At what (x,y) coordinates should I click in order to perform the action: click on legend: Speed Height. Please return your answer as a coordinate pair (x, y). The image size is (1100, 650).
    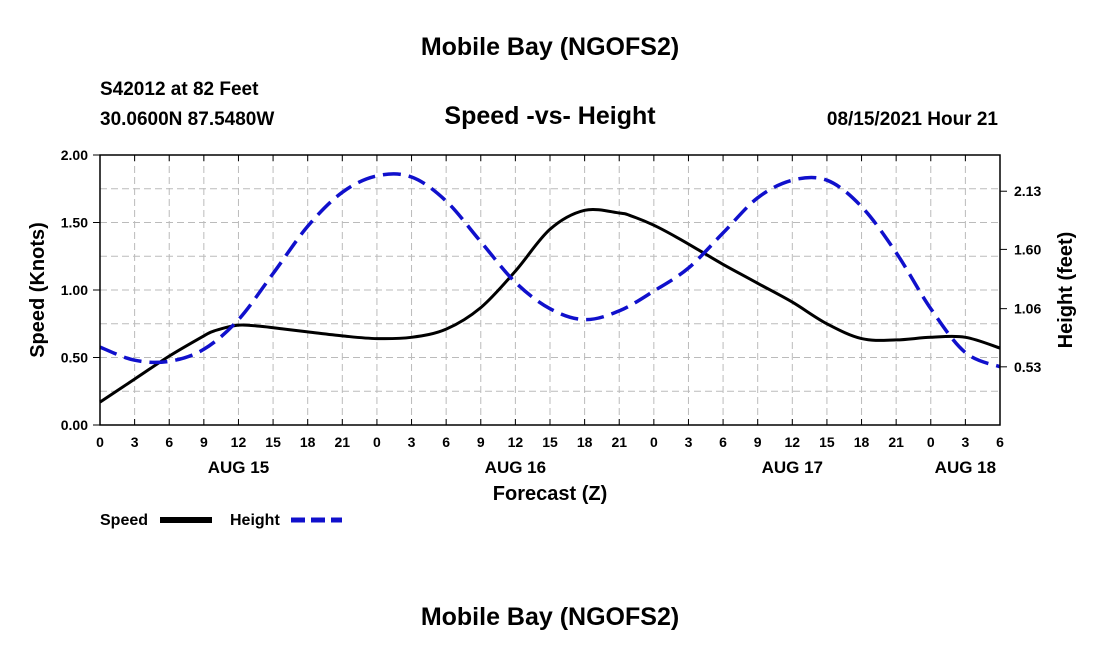
    Looking at the image, I should click on (221, 520).